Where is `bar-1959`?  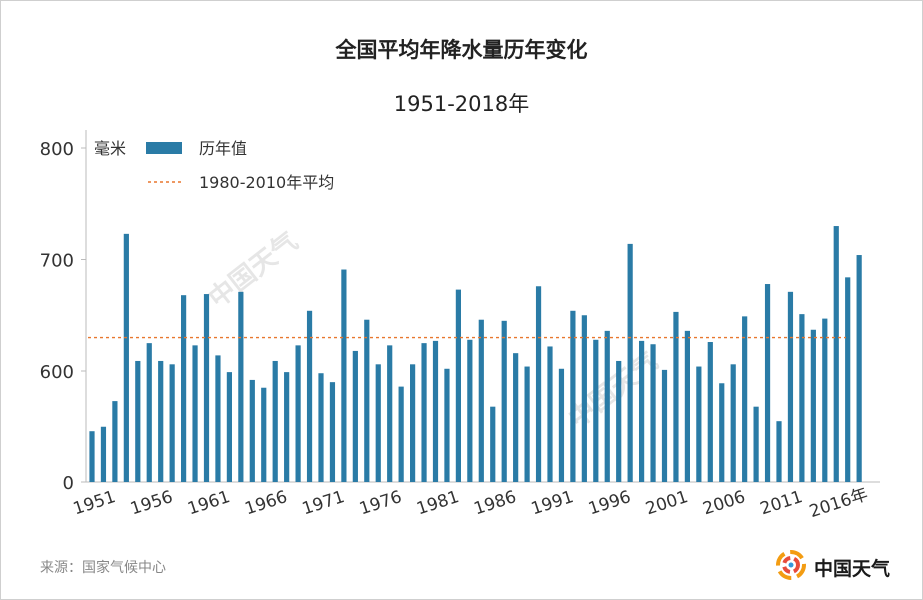 bar-1959 is located at coordinates (184, 388).